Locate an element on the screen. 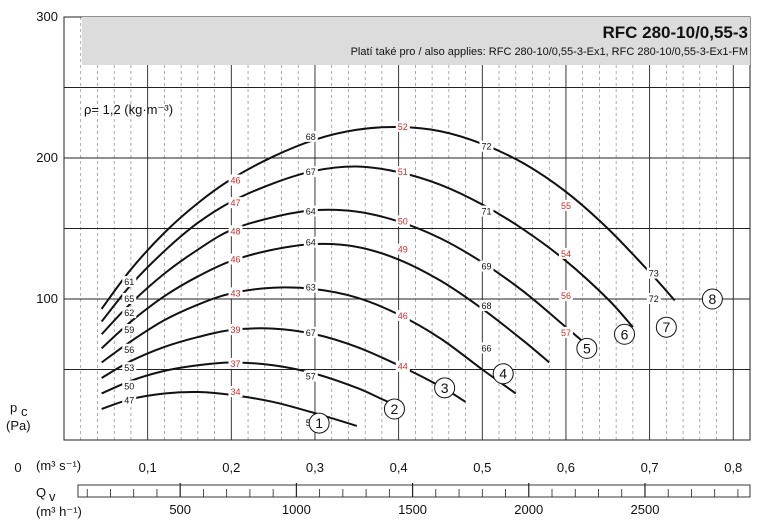 Image resolution: width=771 pixels, height=529 pixels. efficiency-label: 39 is located at coordinates (235, 330).